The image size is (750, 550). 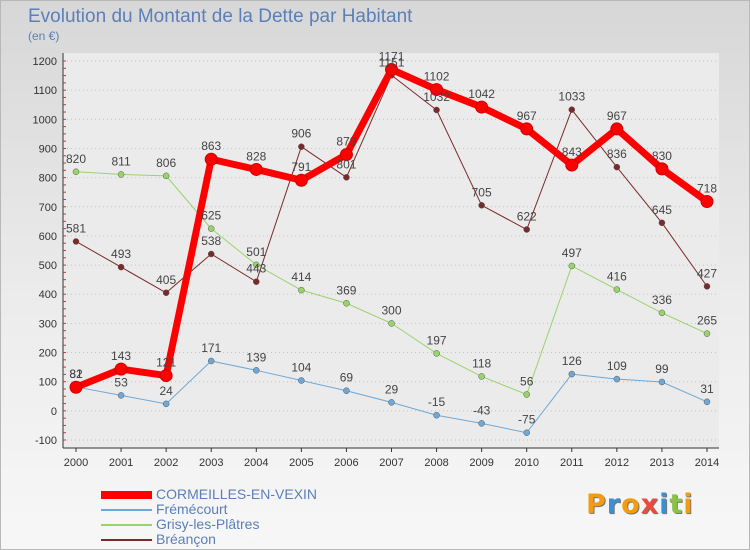 What do you see at coordinates (662, 369) in the screenshot?
I see `data-label: 99` at bounding box center [662, 369].